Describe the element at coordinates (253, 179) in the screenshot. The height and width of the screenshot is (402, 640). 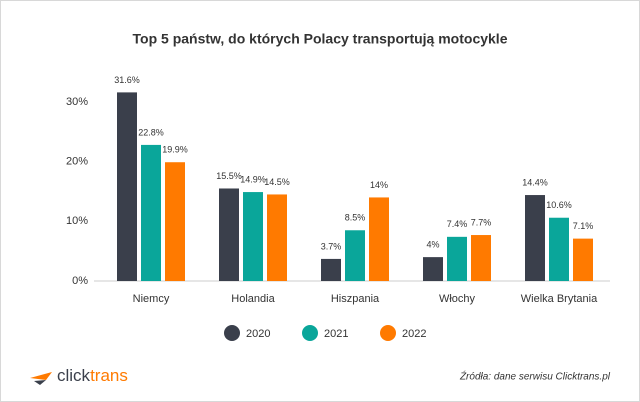
I see `value-label: 14.9%` at that location.